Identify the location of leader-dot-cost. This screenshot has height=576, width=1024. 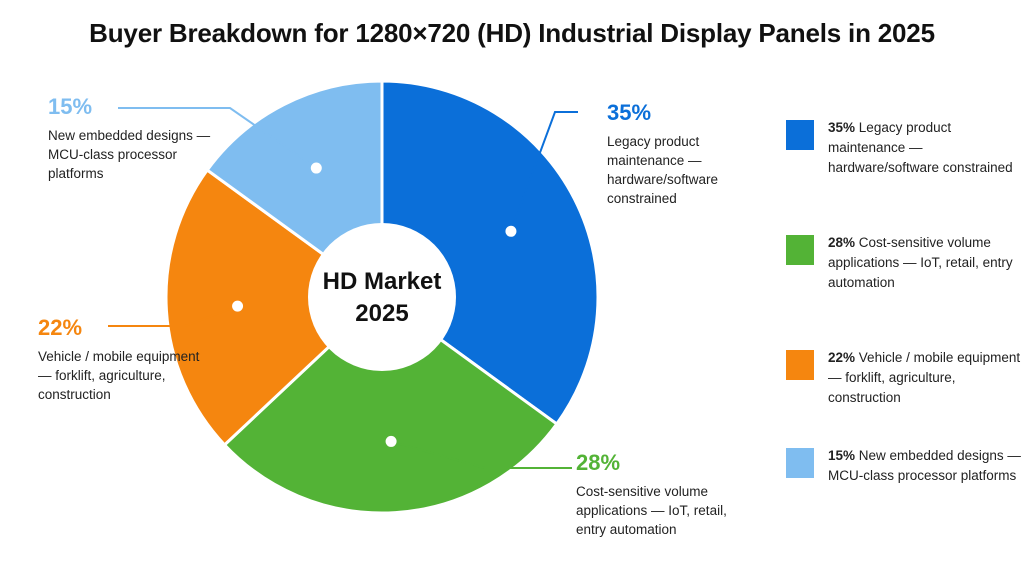
(391, 441).